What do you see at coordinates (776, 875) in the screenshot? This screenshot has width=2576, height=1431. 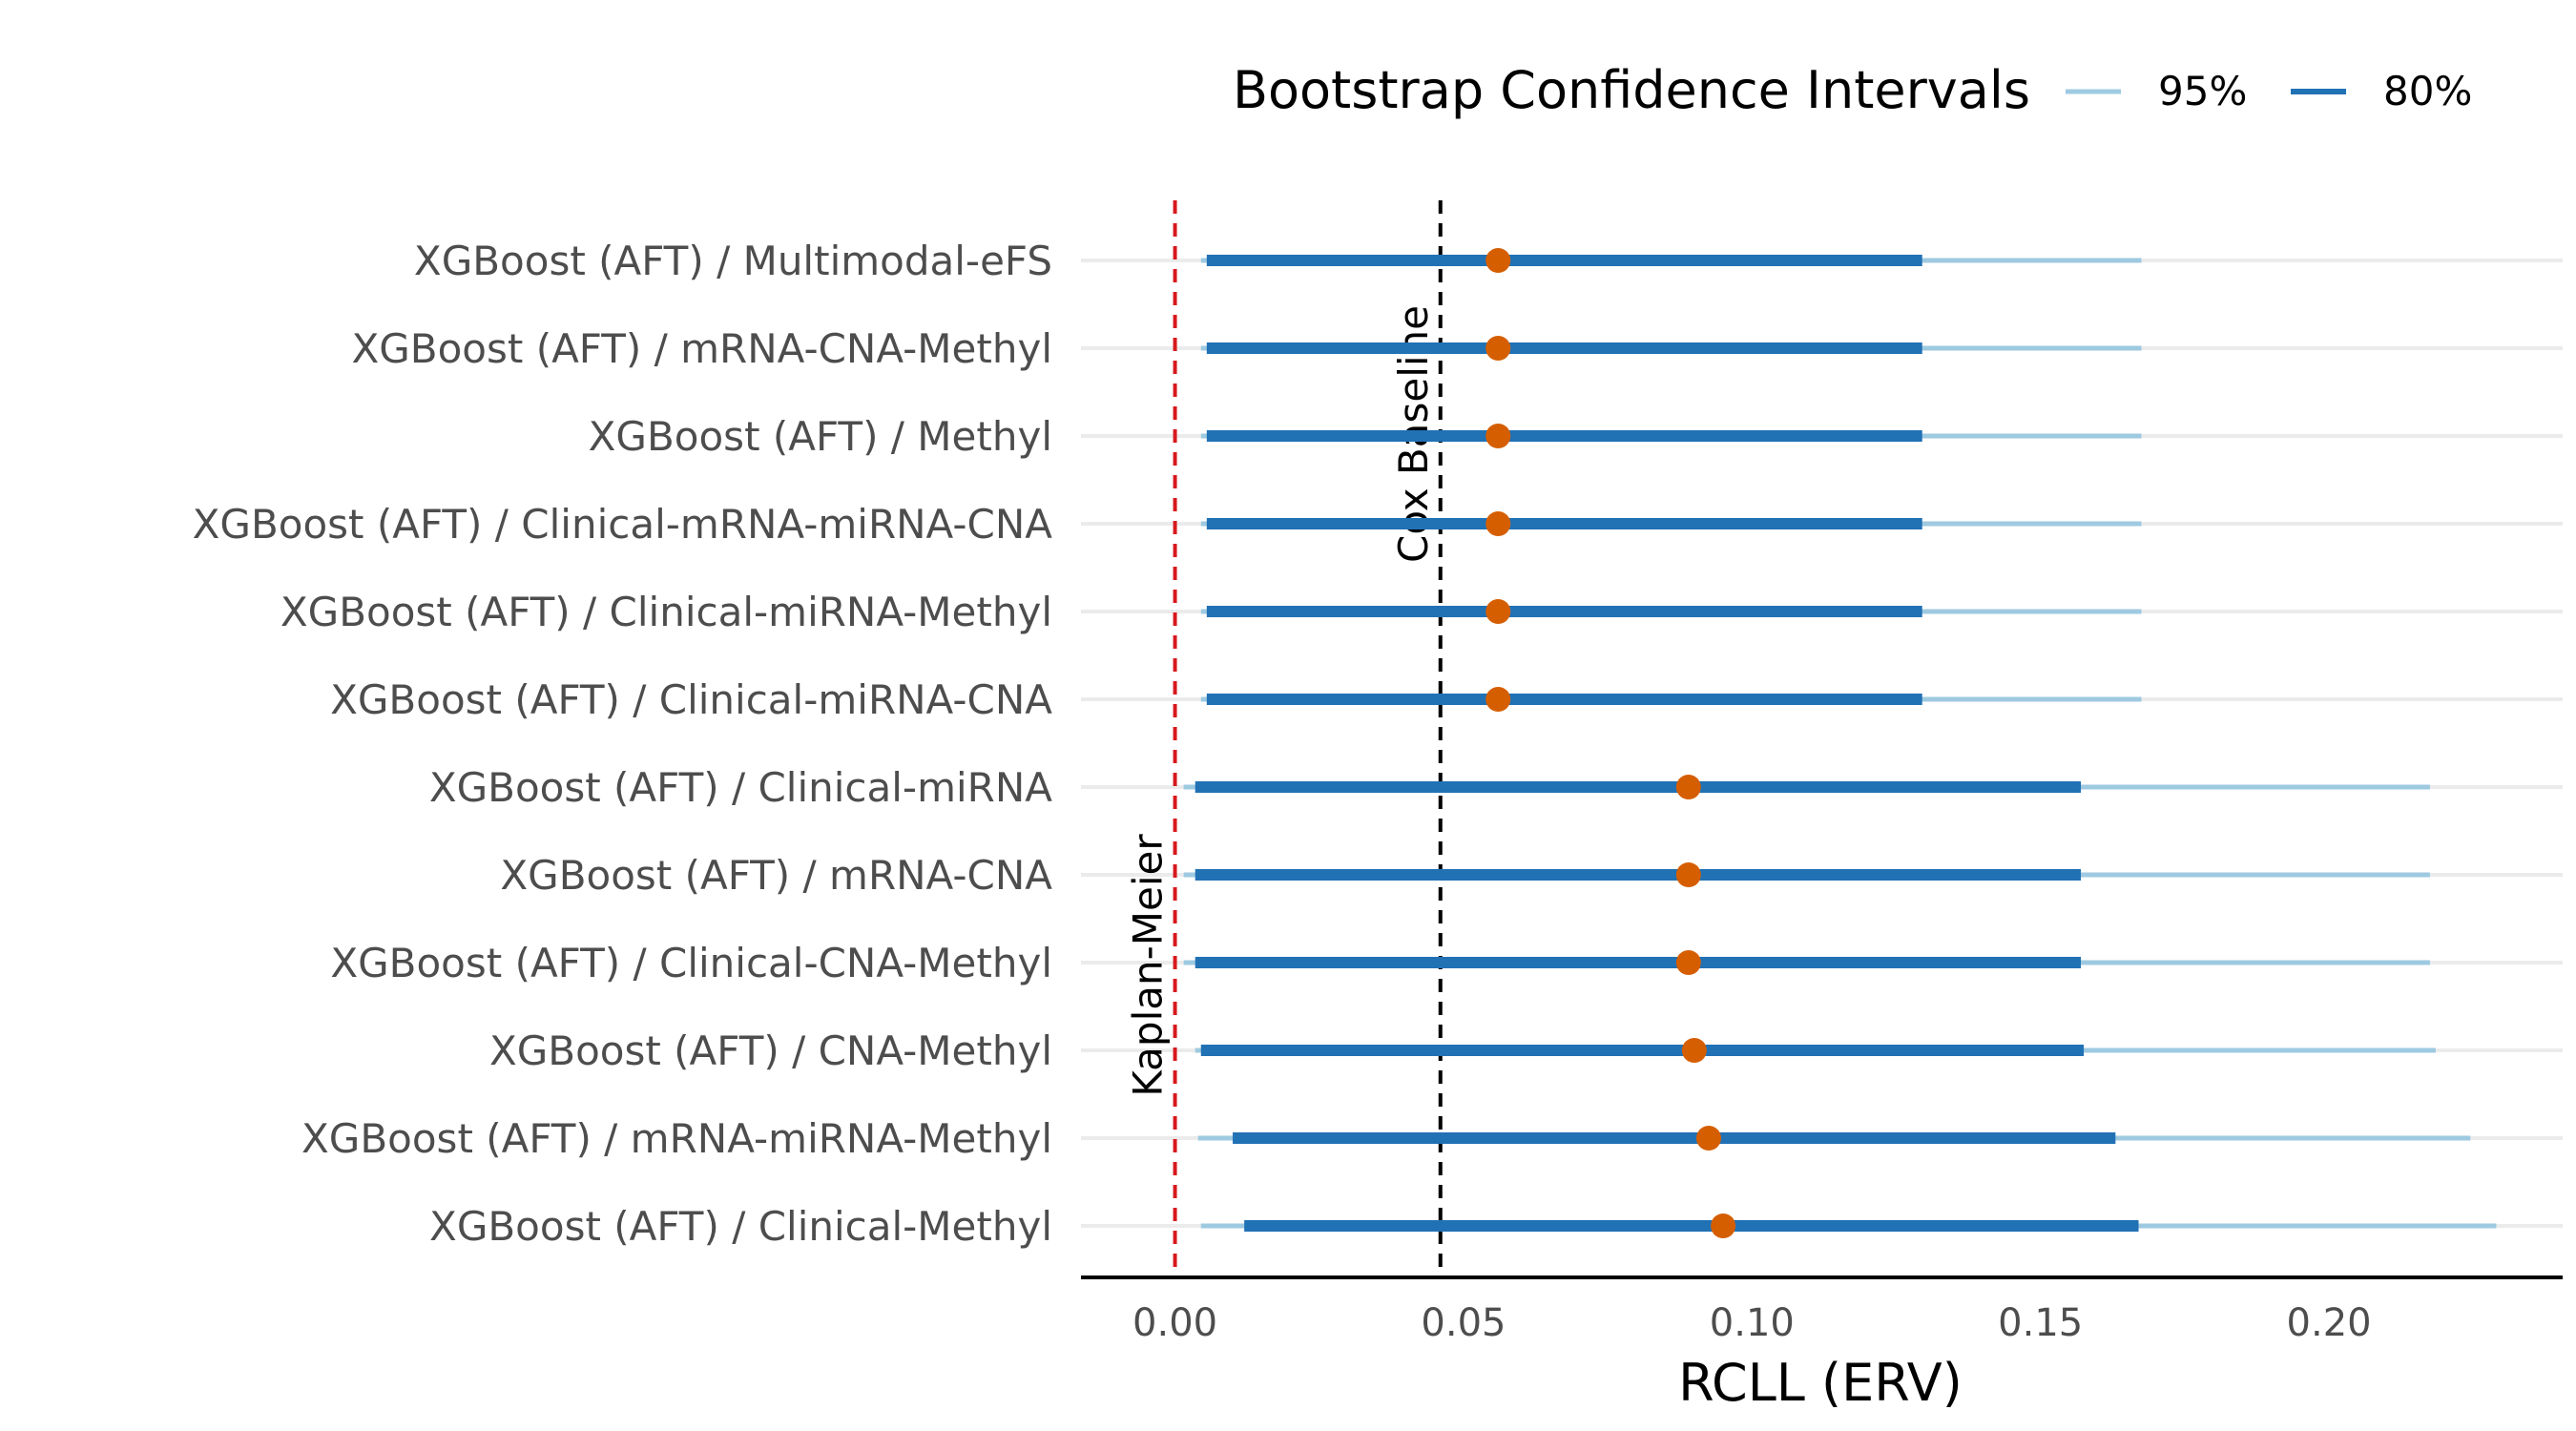 I see `row-label: XGBoost (AFT) / mRNA-CNA` at bounding box center [776, 875].